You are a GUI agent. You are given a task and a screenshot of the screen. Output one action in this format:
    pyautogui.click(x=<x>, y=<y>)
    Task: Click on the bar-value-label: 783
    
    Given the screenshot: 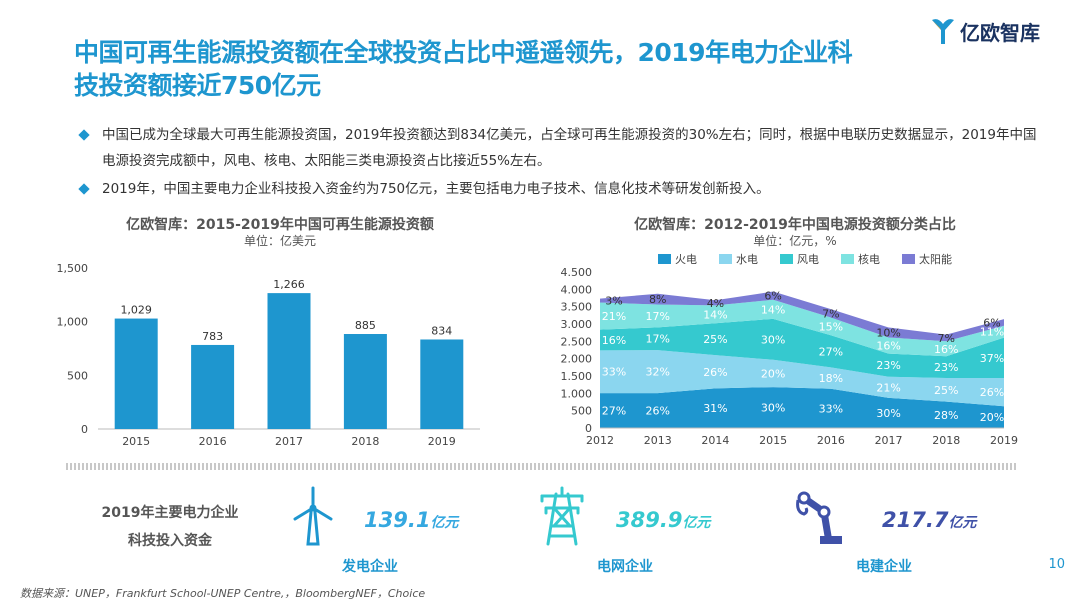 What is the action you would take?
    pyautogui.click(x=212, y=336)
    